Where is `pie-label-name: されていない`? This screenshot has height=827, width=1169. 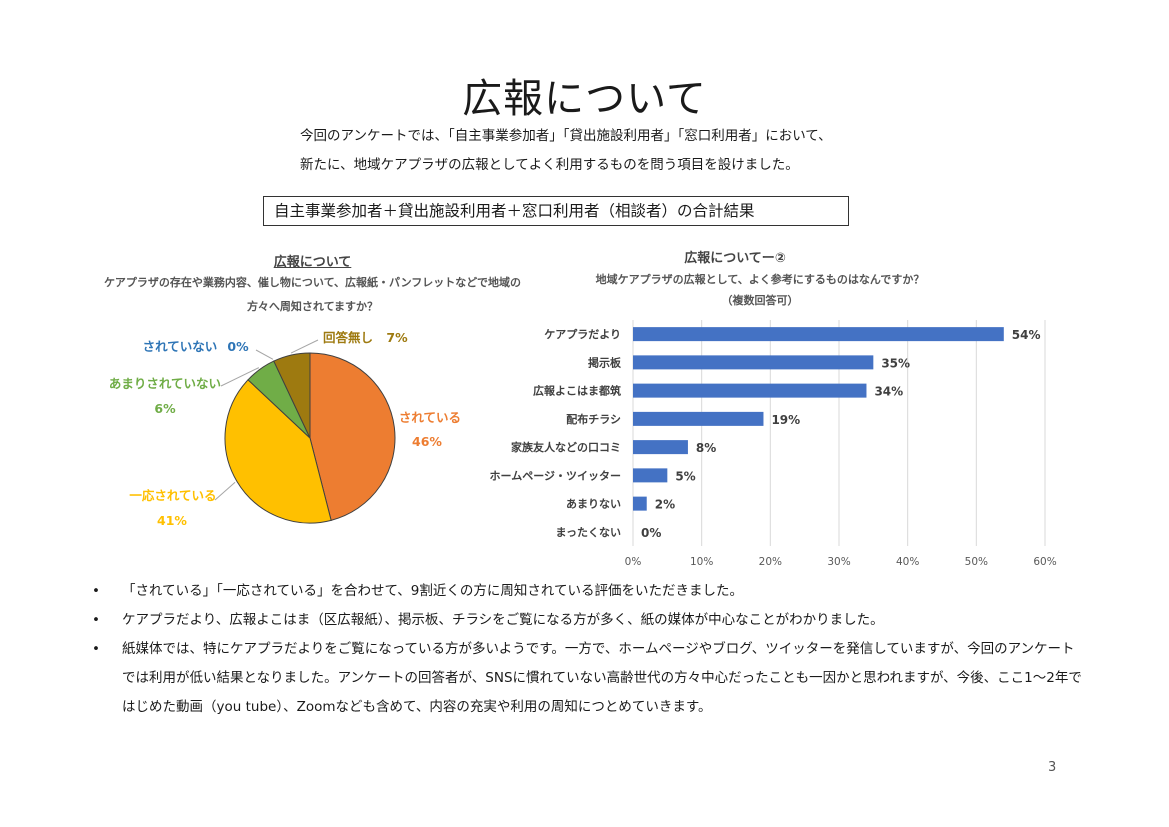 pie-label-name: されていない is located at coordinates (180, 346).